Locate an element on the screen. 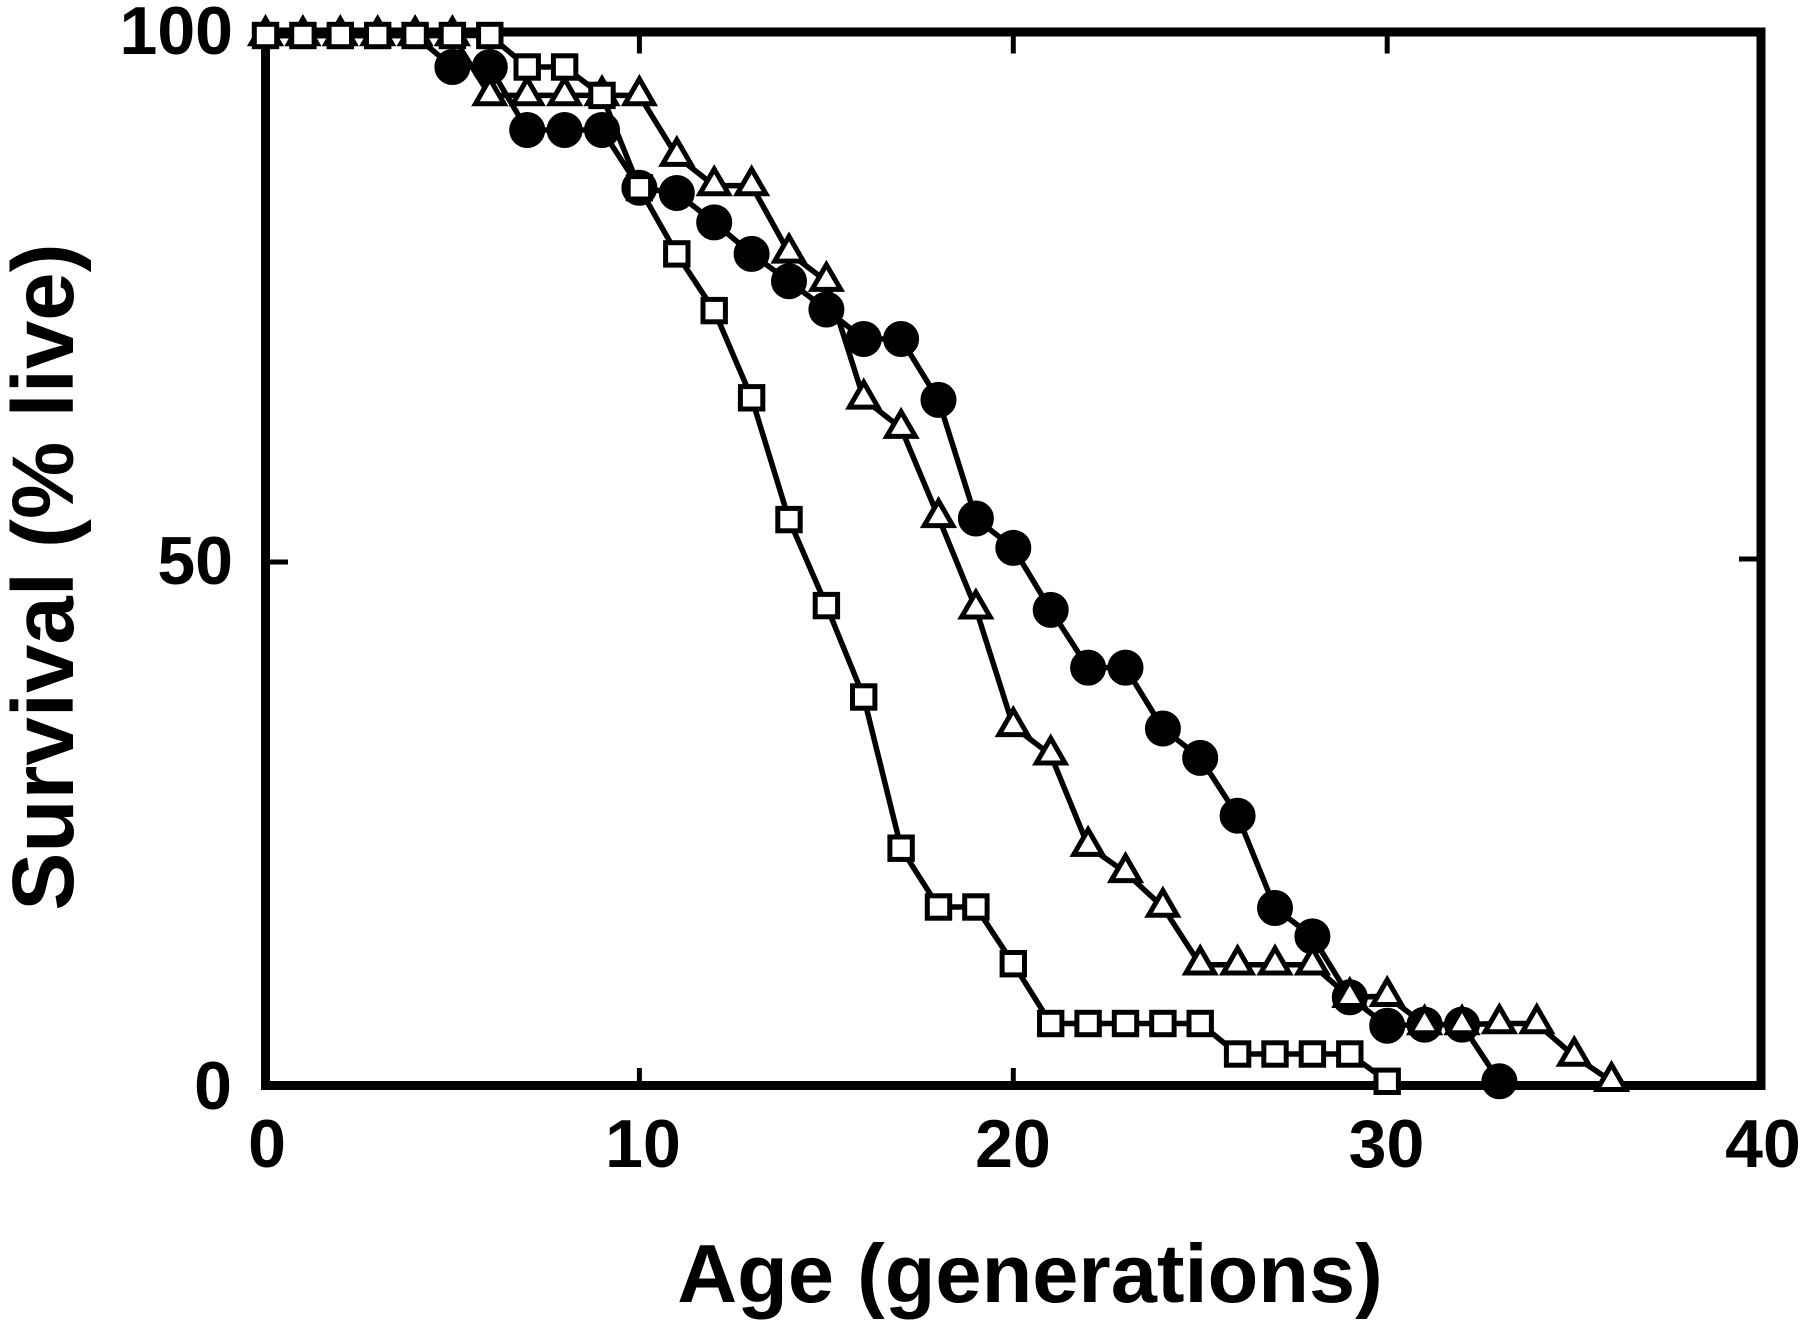  svg-text: Survival (% live) is located at coordinates (46, 576).